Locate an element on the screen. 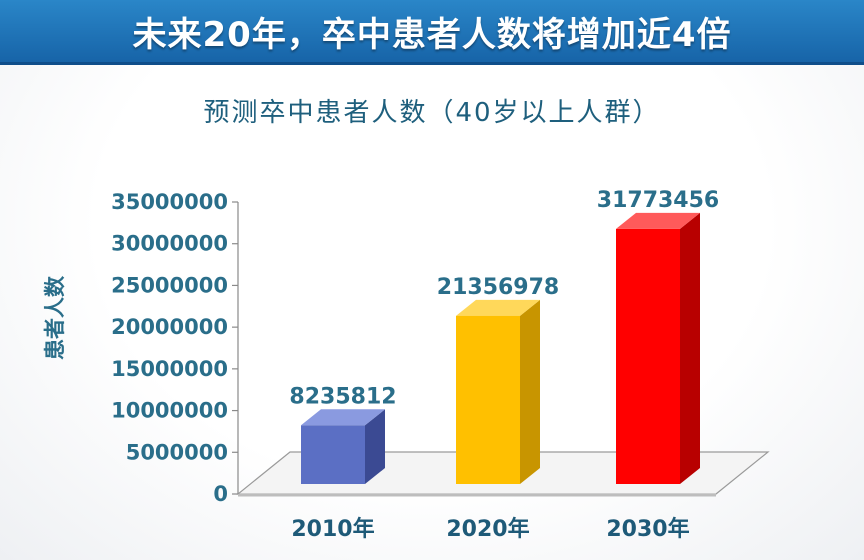 This screenshot has height=560, width=864. y-tick-label: 25000000 is located at coordinates (169, 285).